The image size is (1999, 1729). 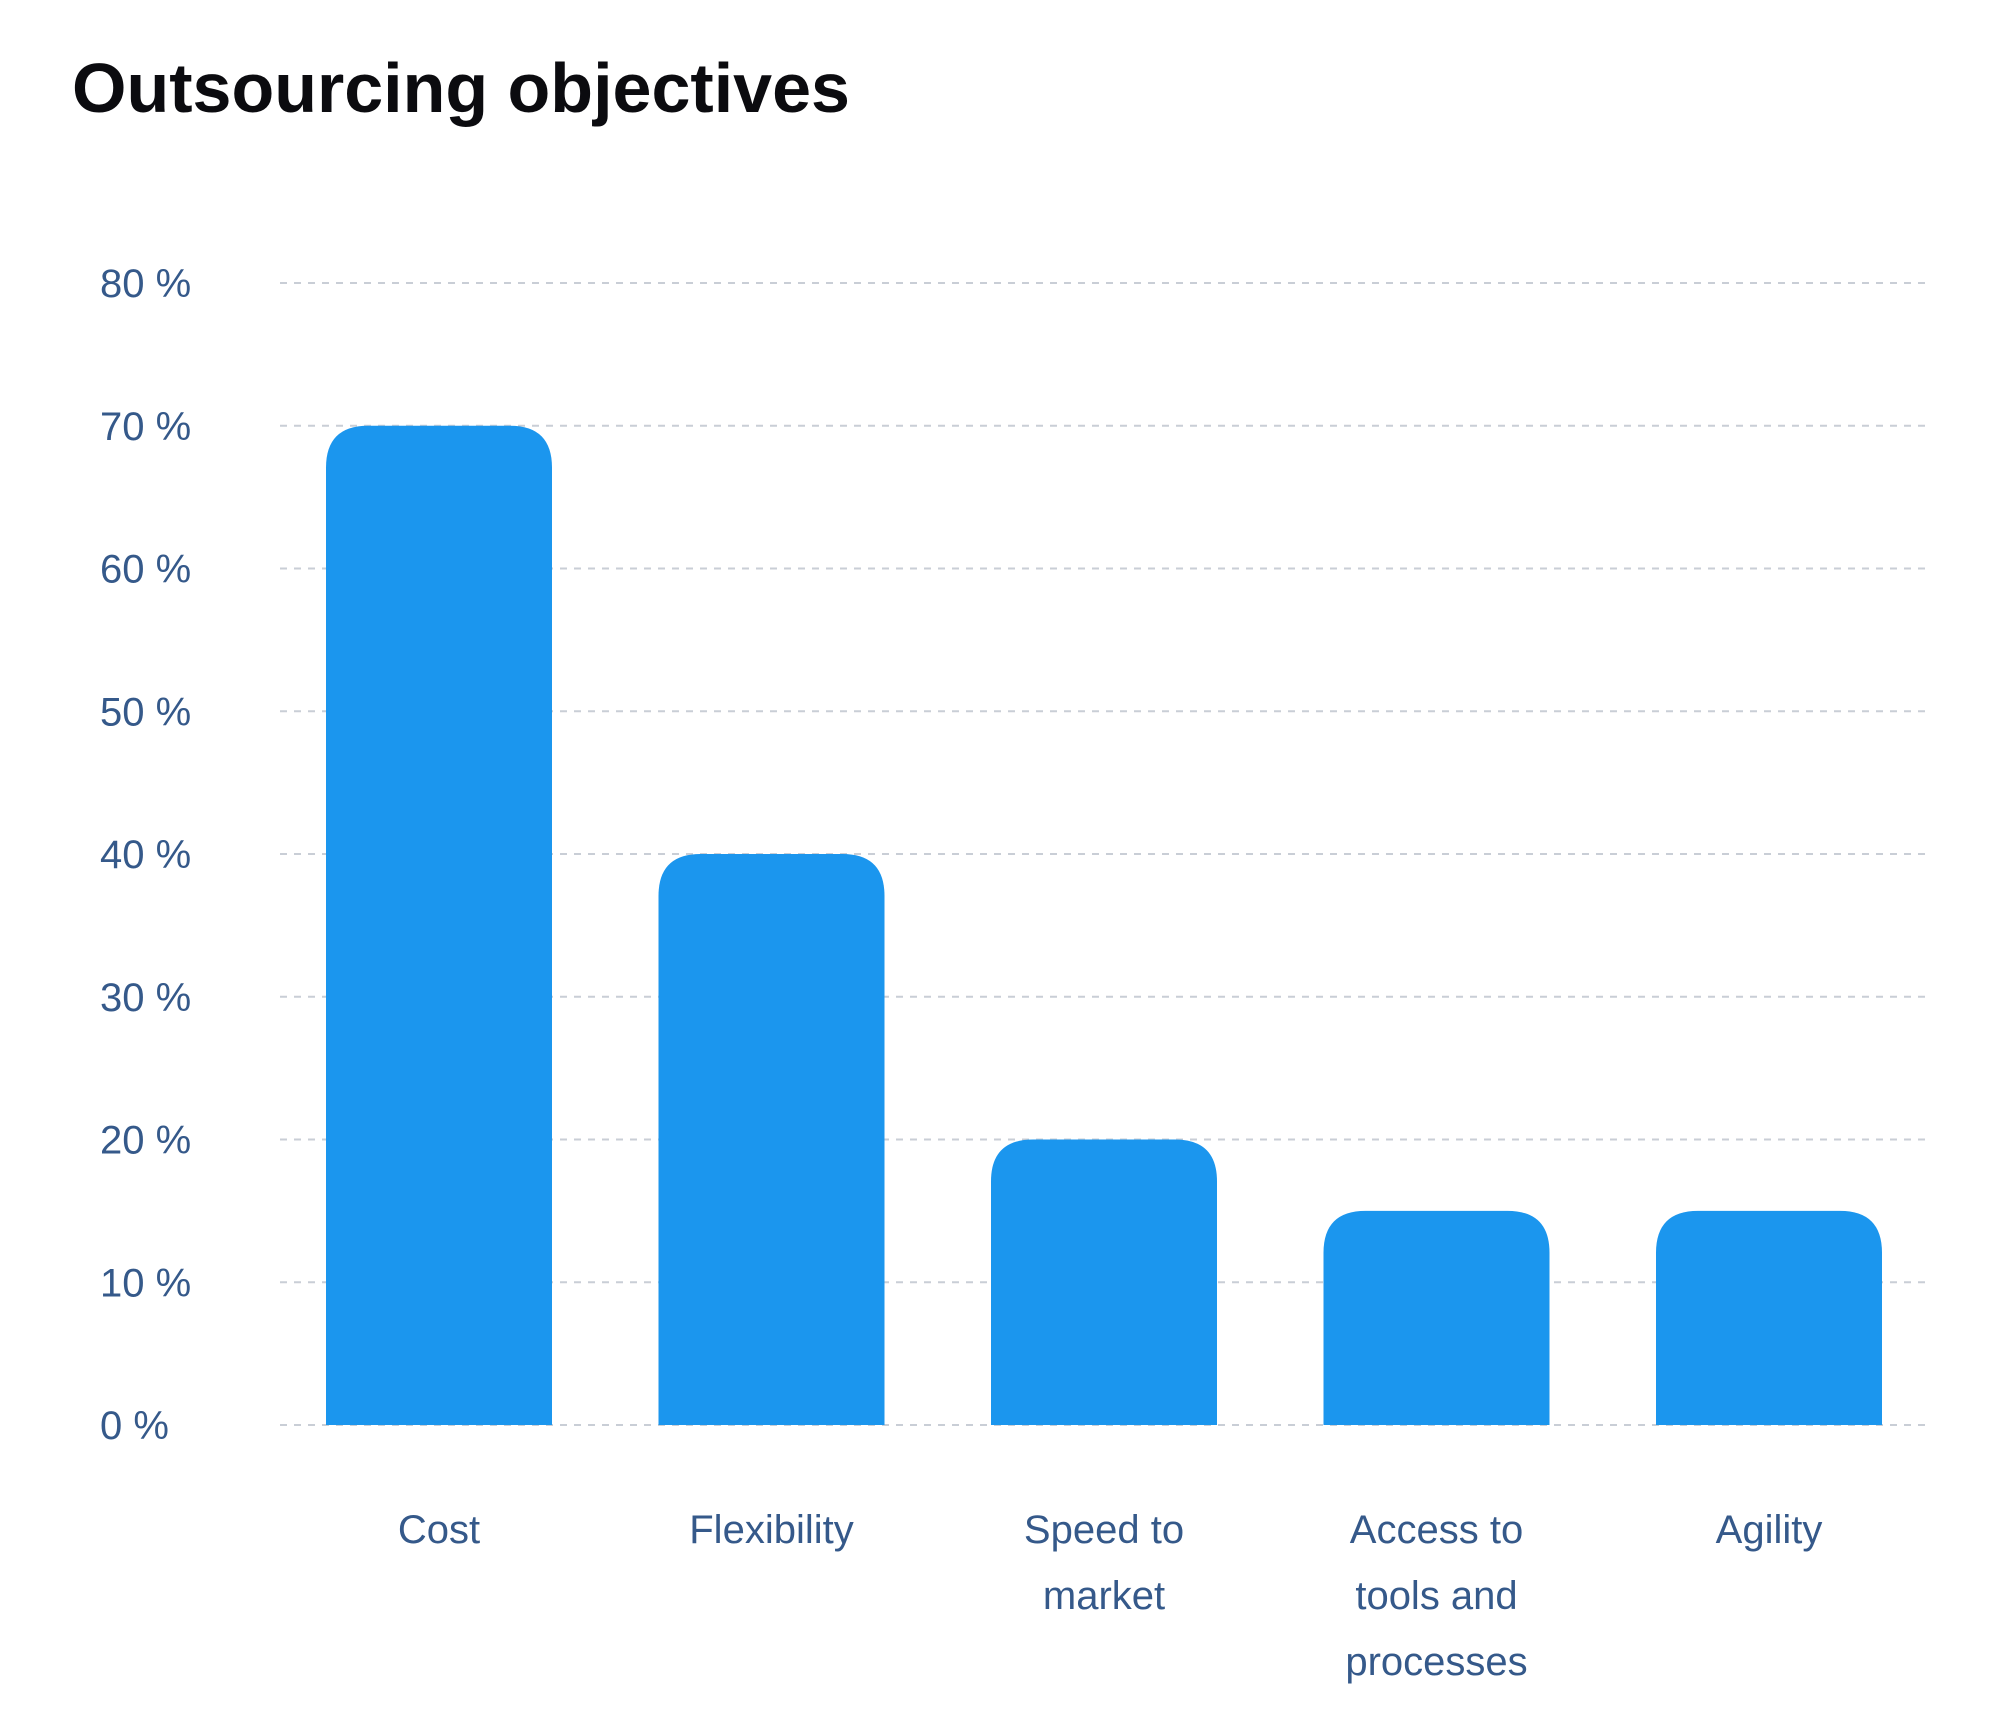 I want to click on y-tick-label: 80 %, so click(x=145, y=284).